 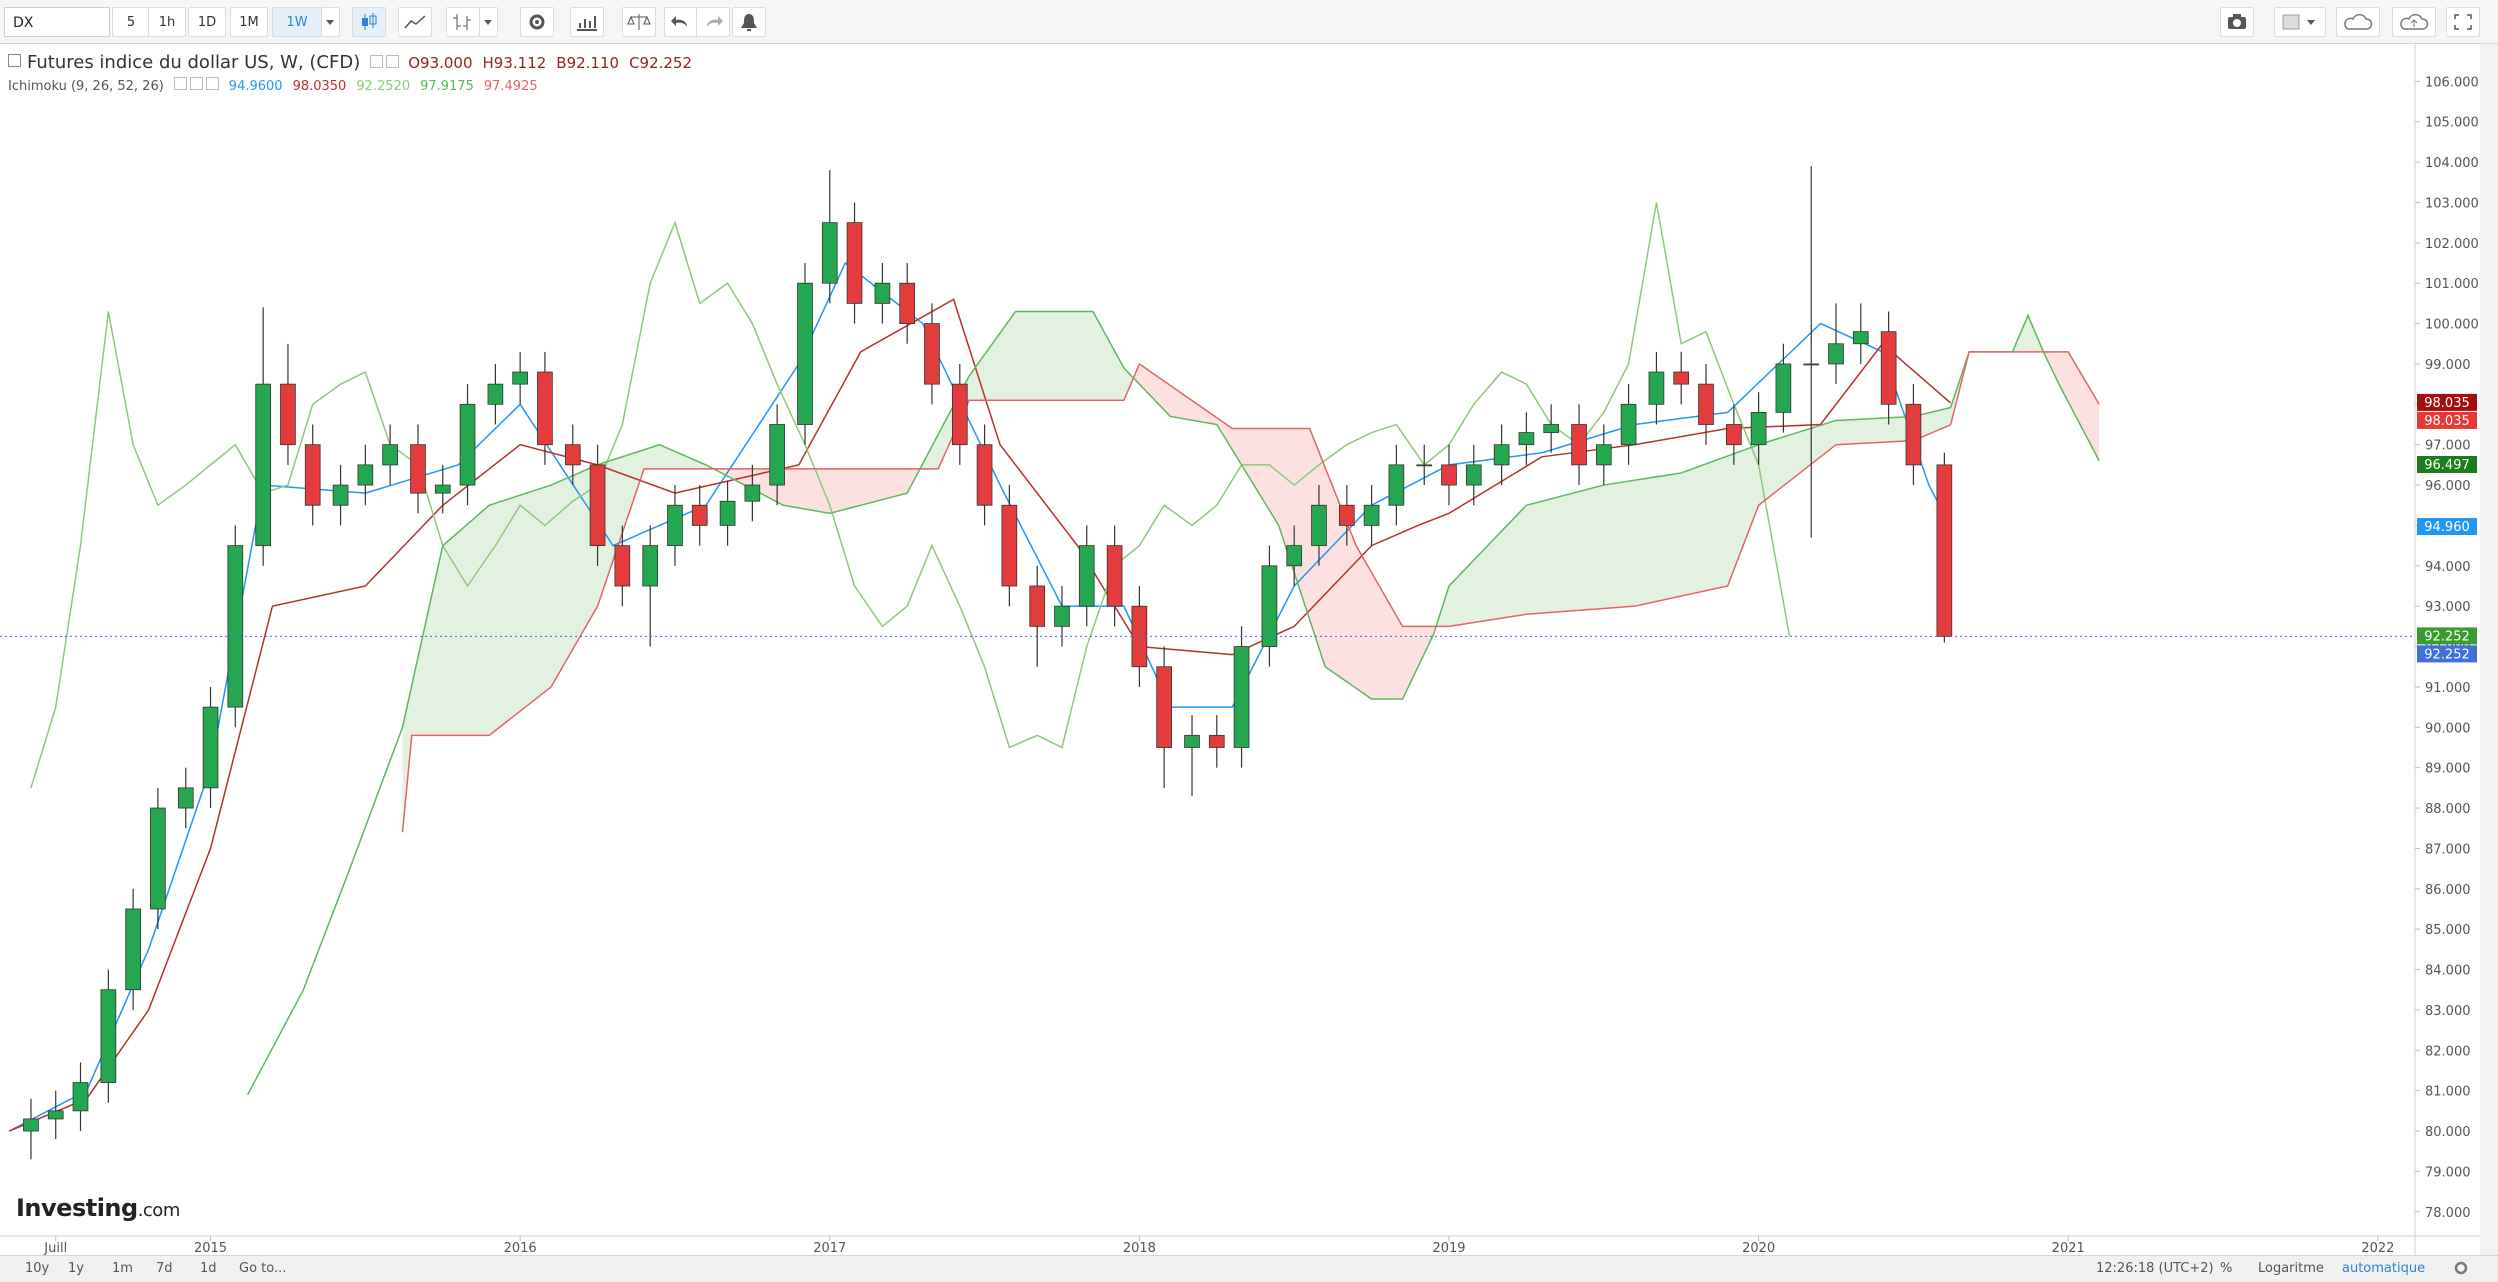 What do you see at coordinates (2226, 1268) in the screenshot?
I see `scale-option: %` at bounding box center [2226, 1268].